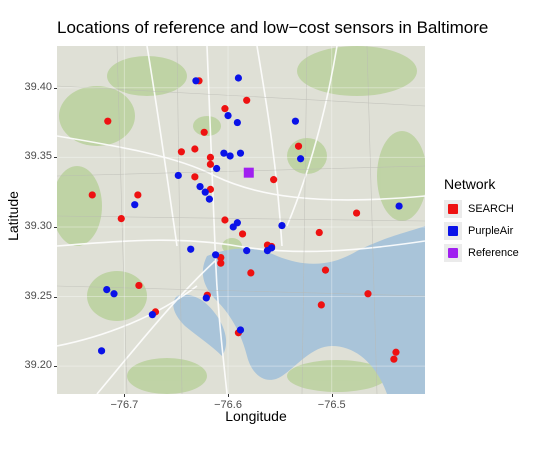 This screenshot has height=449, width=538. Describe the element at coordinates (38, 225) in the screenshot. I see `y-tick-label: 39.30` at that location.